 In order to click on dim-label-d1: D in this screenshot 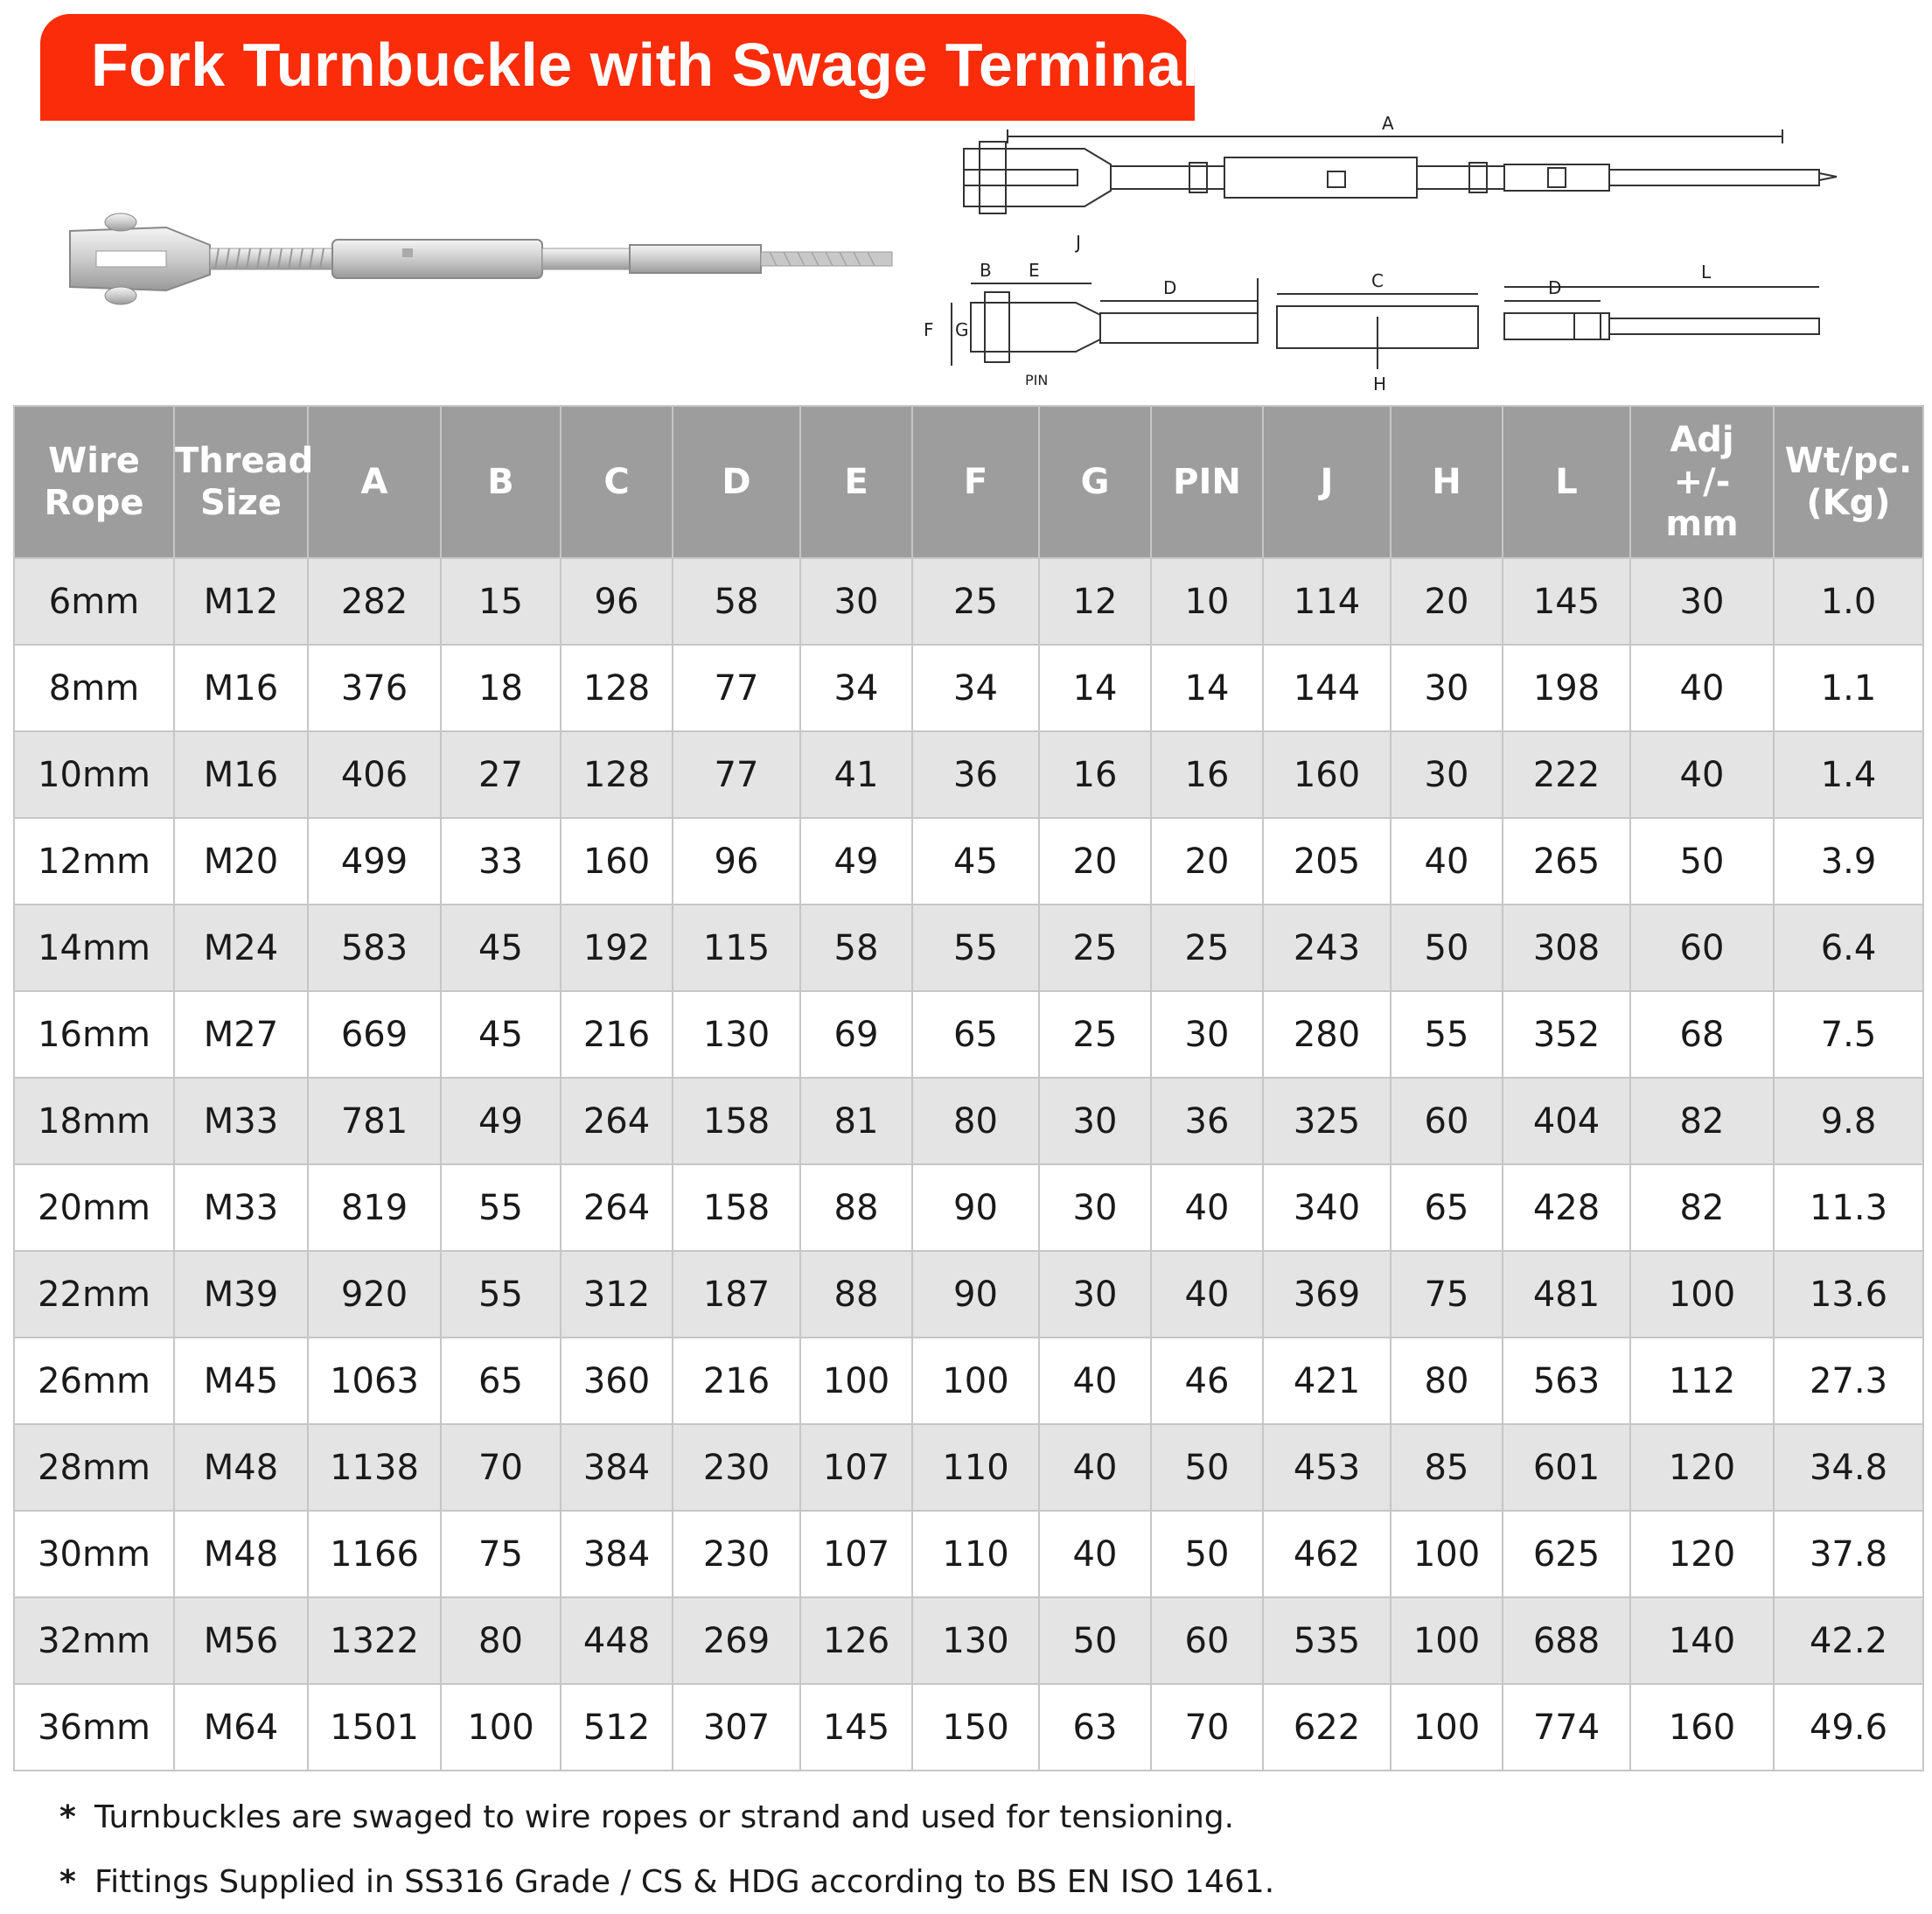, I will do `click(1169, 287)`.